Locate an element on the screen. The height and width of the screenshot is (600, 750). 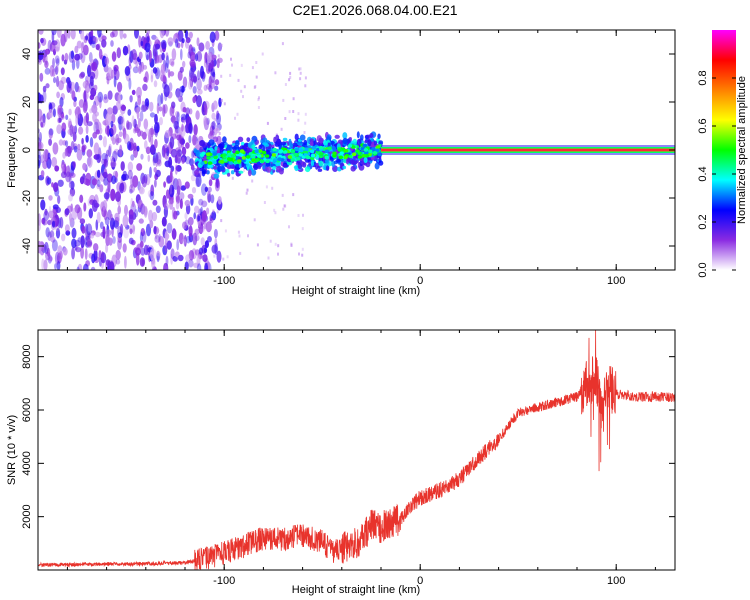
spectrogram-y-tick-label: 0 is located at coordinates (27, 150).